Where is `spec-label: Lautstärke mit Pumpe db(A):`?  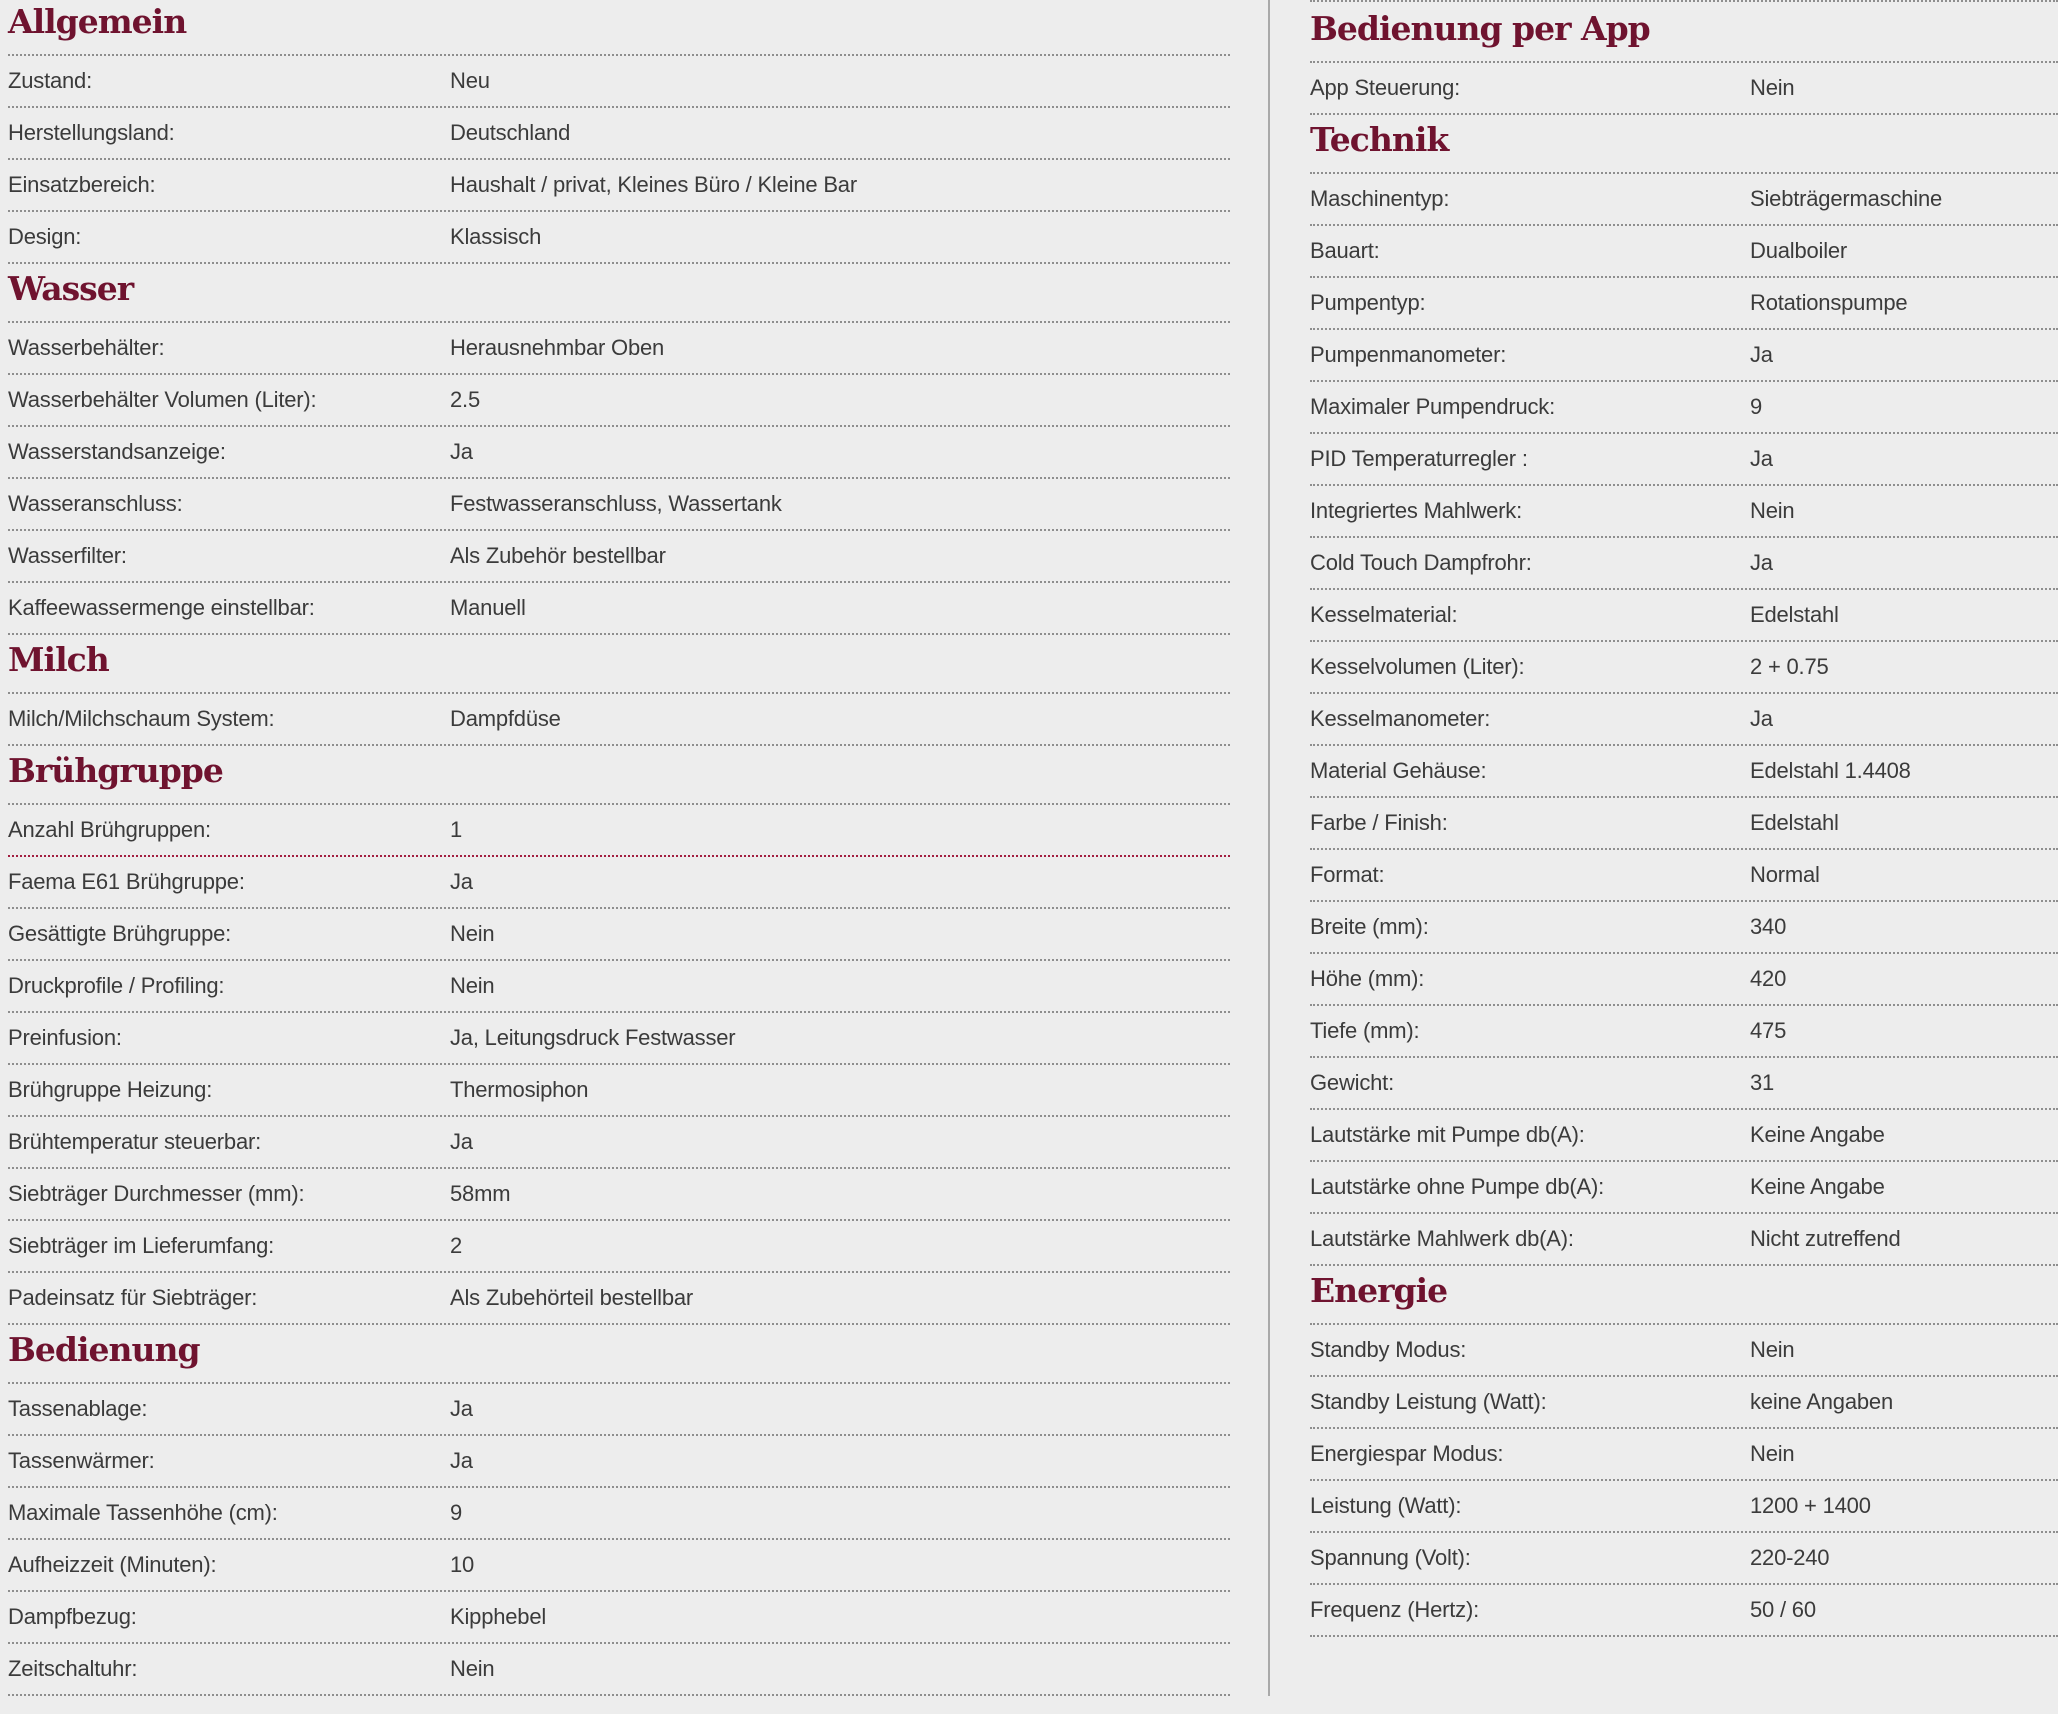 spec-label: Lautstärke mit Pumpe db(A): is located at coordinates (1447, 1134).